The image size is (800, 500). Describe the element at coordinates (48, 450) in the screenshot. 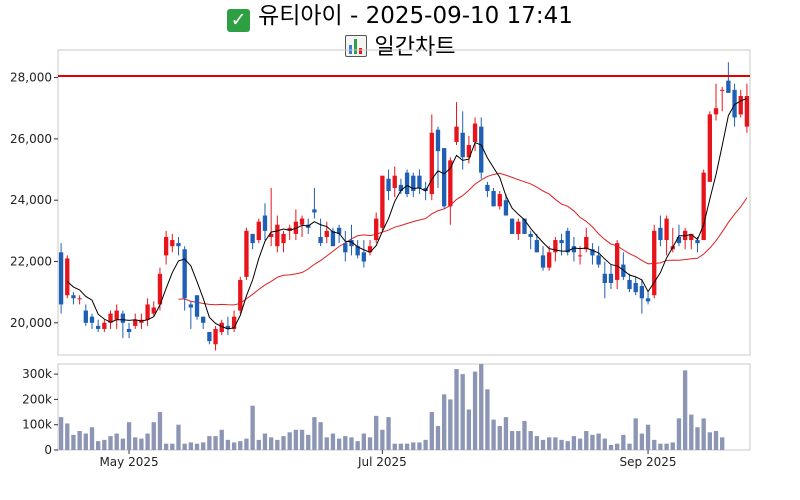

I see `volume-ytick-label: 0` at that location.